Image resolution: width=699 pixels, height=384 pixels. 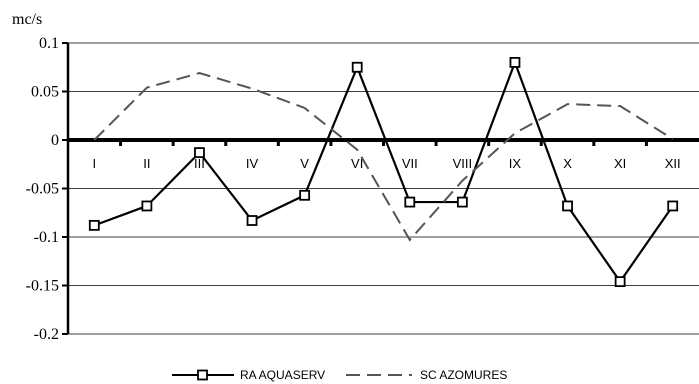 What do you see at coordinates (42, 286) in the screenshot?
I see `y-tick-label: -0.15` at bounding box center [42, 286].